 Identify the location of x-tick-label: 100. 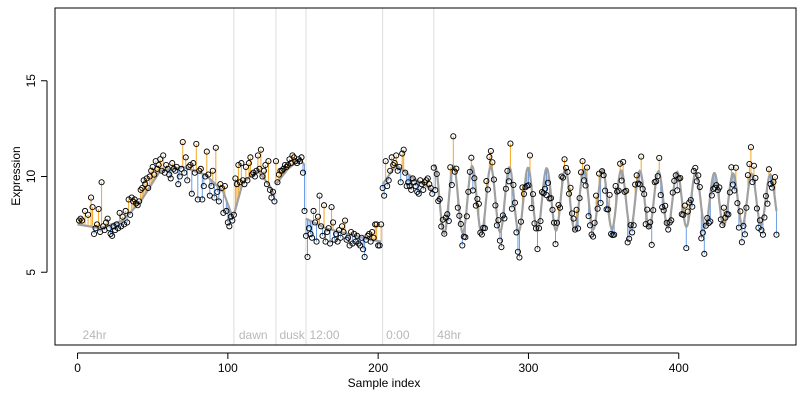
(228, 368).